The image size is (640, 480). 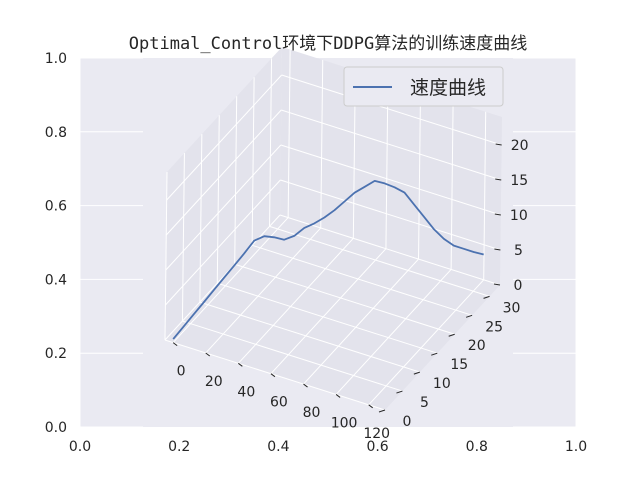 I want to click on z3d-tick-label: 15, so click(x=519, y=181).